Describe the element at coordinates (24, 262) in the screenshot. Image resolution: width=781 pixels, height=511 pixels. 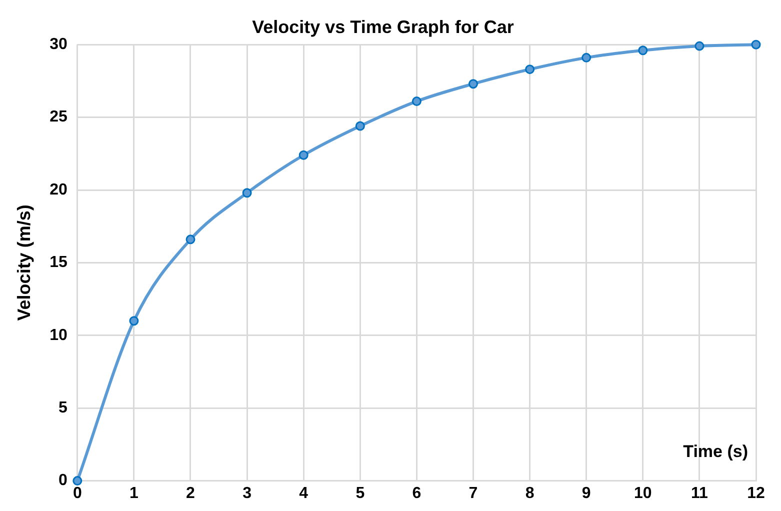
I see `y-axis-title: Velocity (m/s)` at that location.